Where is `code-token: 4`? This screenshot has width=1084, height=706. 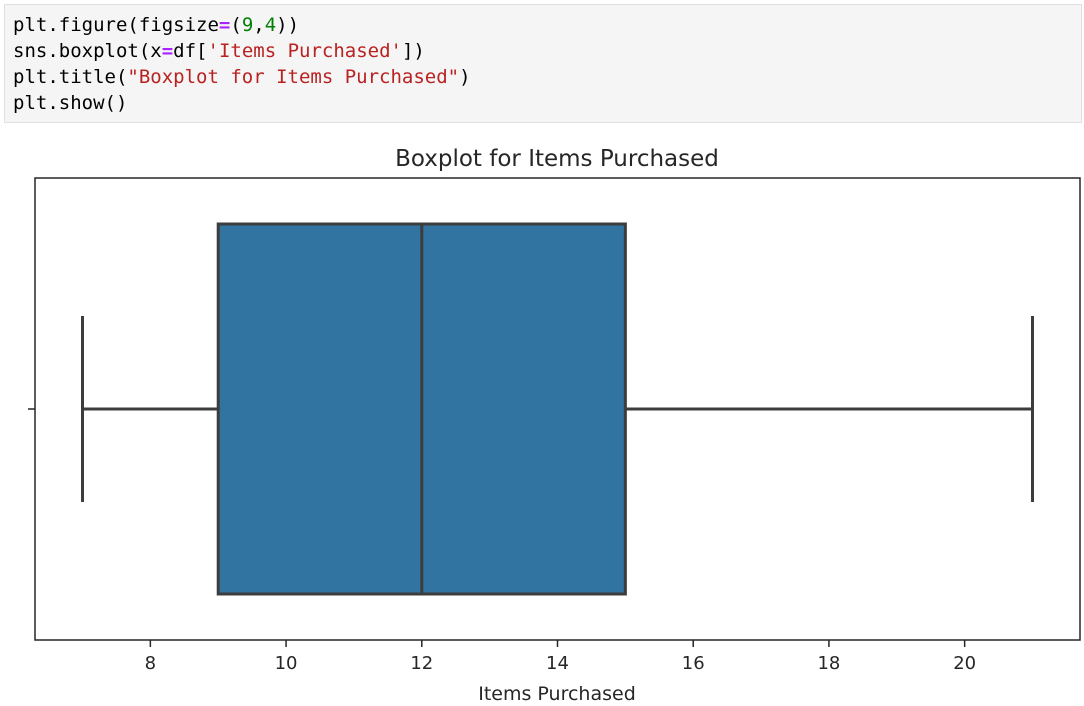 code-token: 4 is located at coordinates (270, 25).